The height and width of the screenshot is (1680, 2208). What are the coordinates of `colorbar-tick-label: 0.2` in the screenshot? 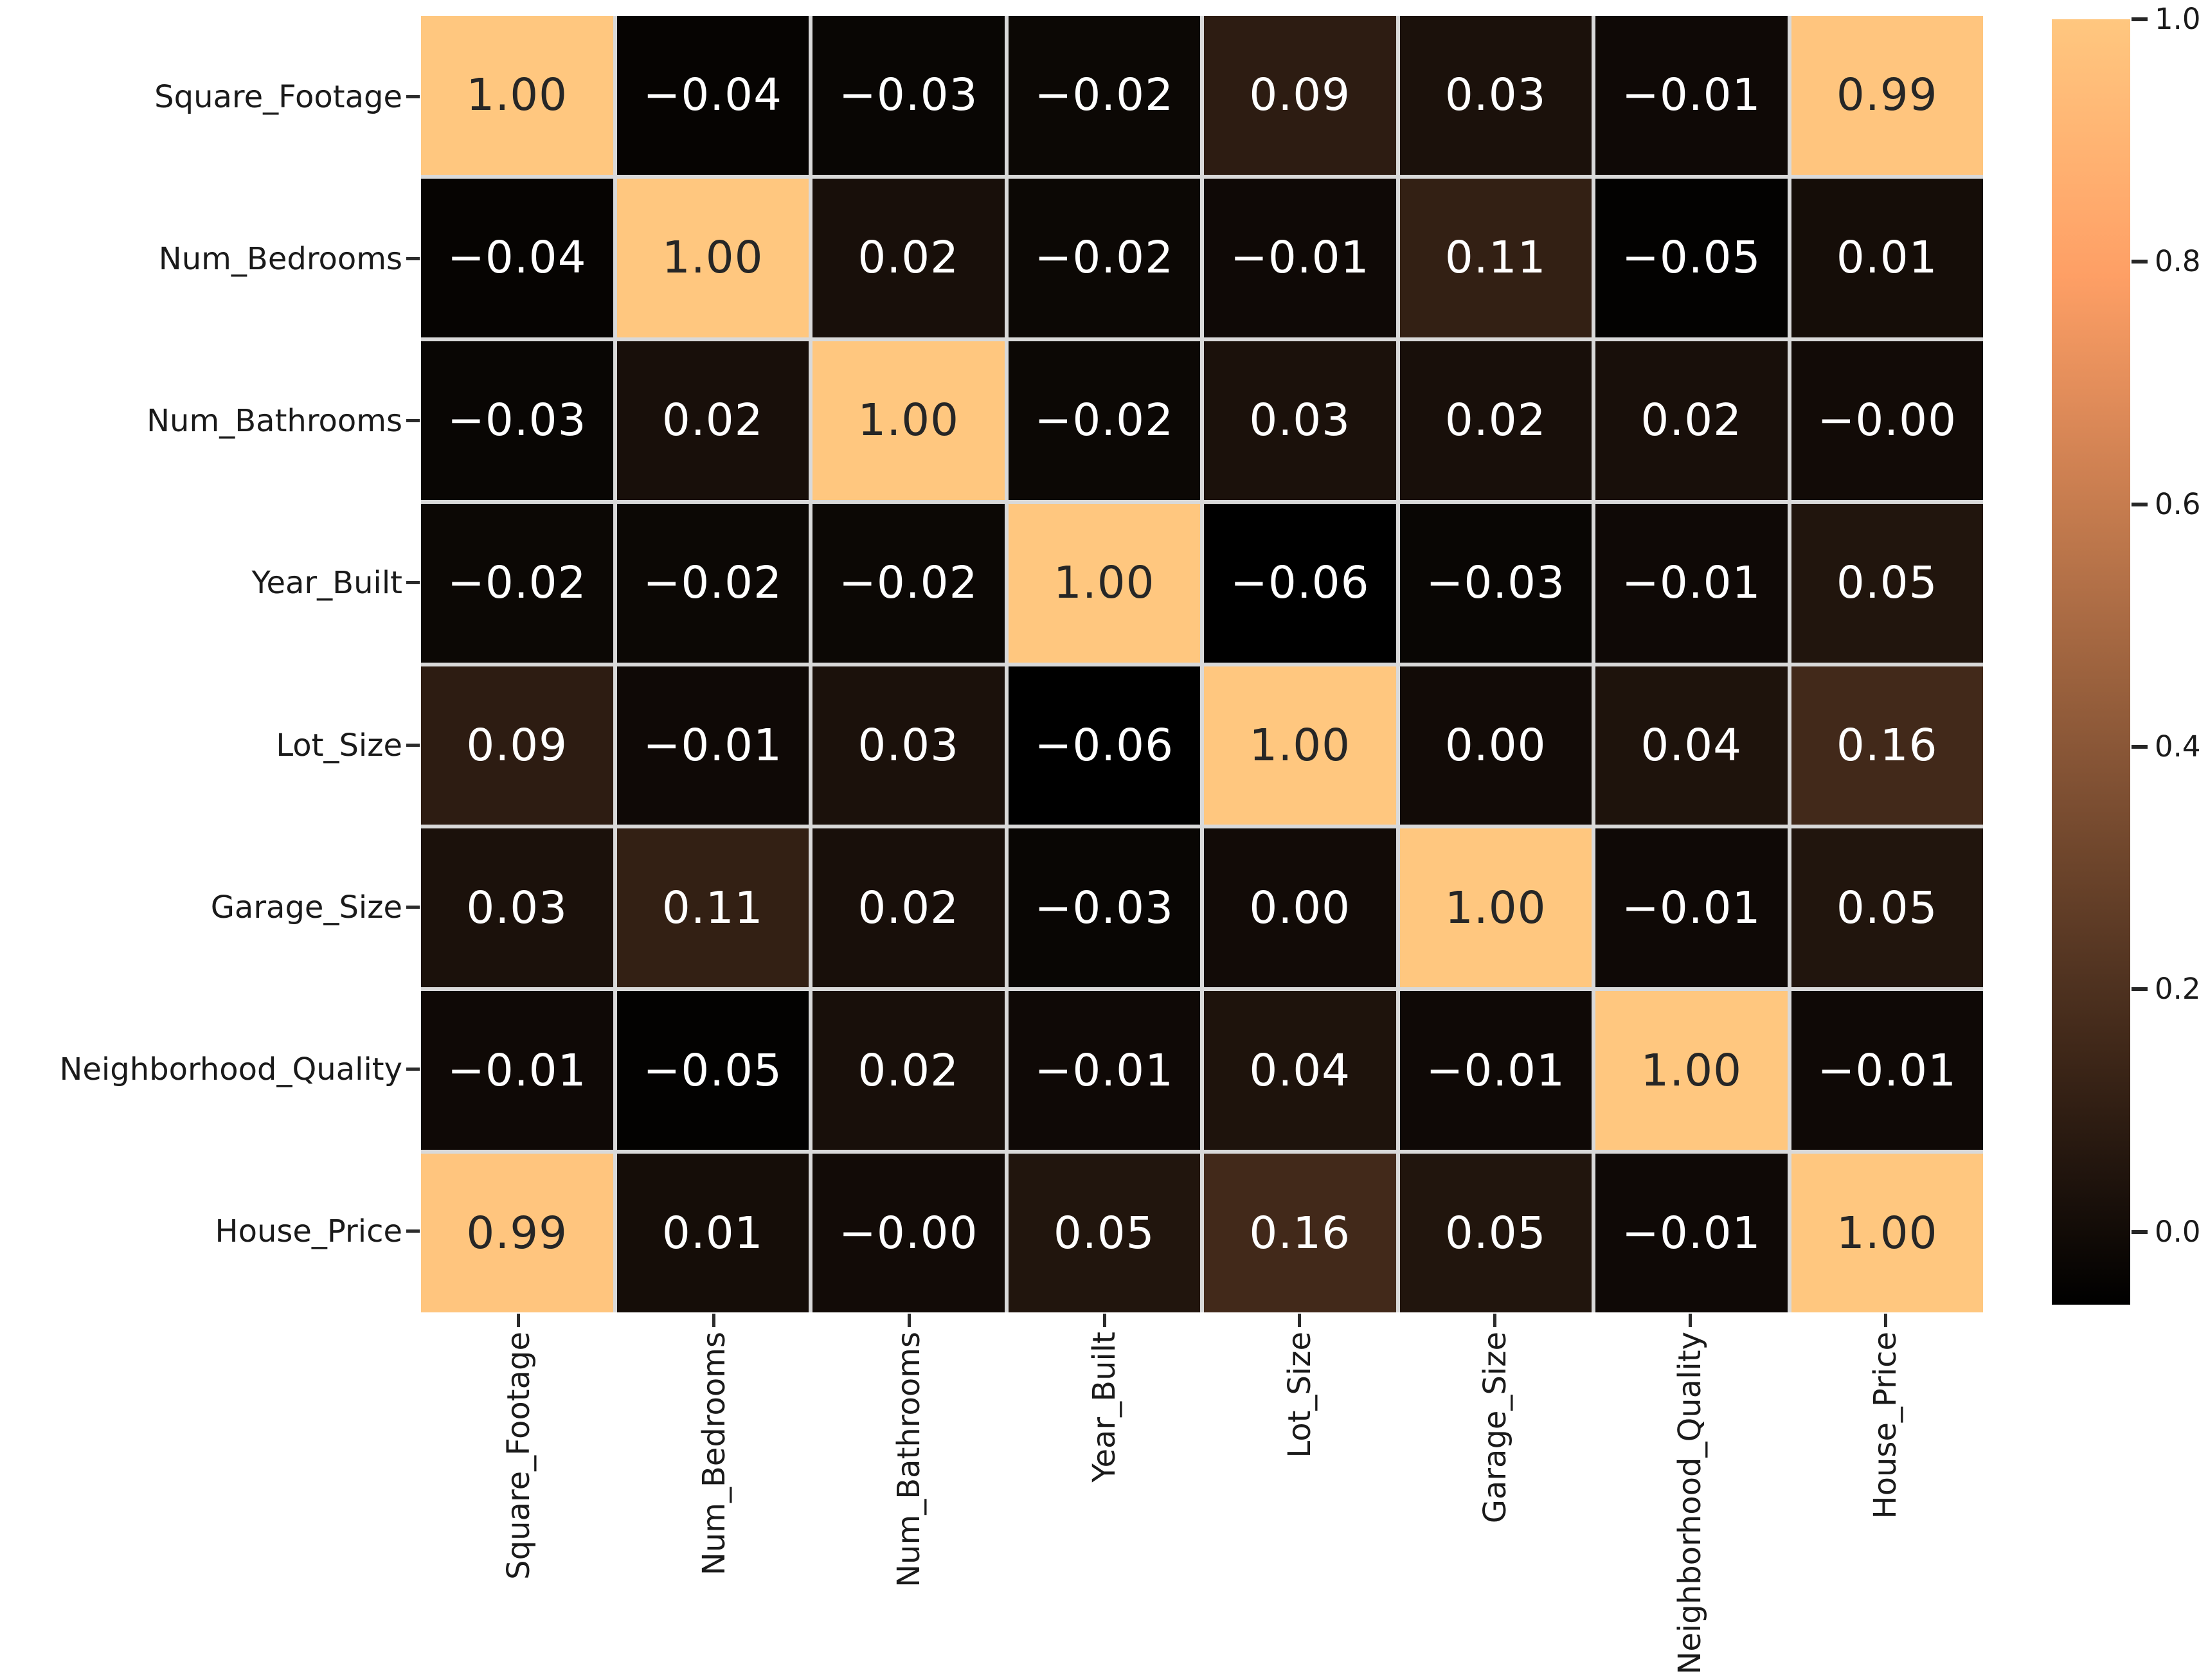 It's located at (2178, 989).